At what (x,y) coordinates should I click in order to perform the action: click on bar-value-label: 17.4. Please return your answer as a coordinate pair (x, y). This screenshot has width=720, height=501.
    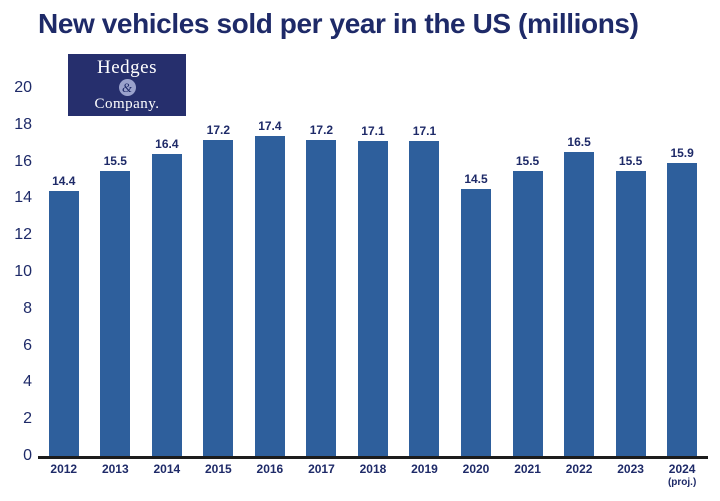
    Looking at the image, I should click on (270, 125).